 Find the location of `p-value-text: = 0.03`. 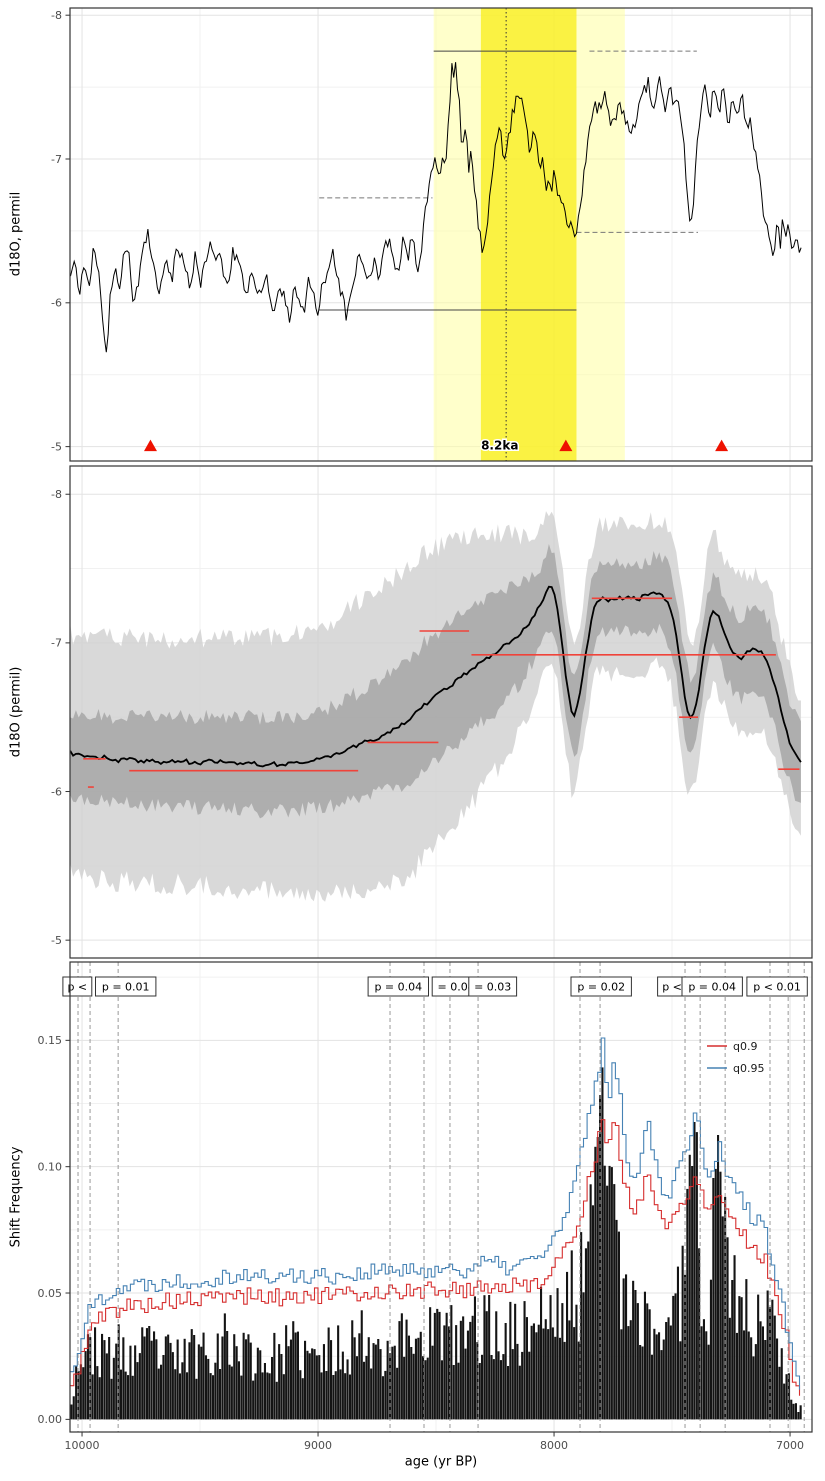

p-value-text: = 0.03 is located at coordinates (492, 987).